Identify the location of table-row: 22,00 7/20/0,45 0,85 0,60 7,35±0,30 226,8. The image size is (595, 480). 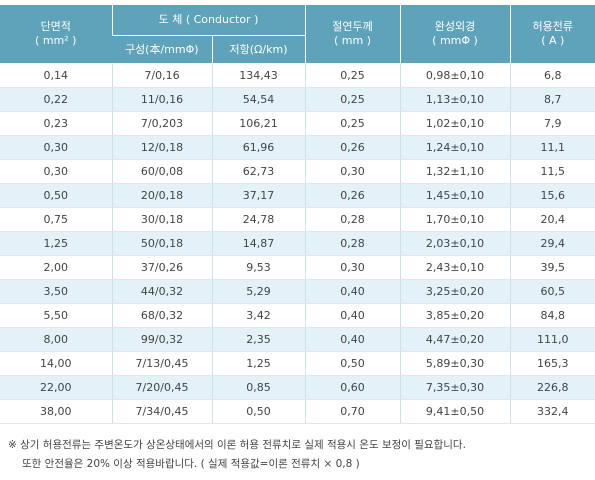
(297, 387).